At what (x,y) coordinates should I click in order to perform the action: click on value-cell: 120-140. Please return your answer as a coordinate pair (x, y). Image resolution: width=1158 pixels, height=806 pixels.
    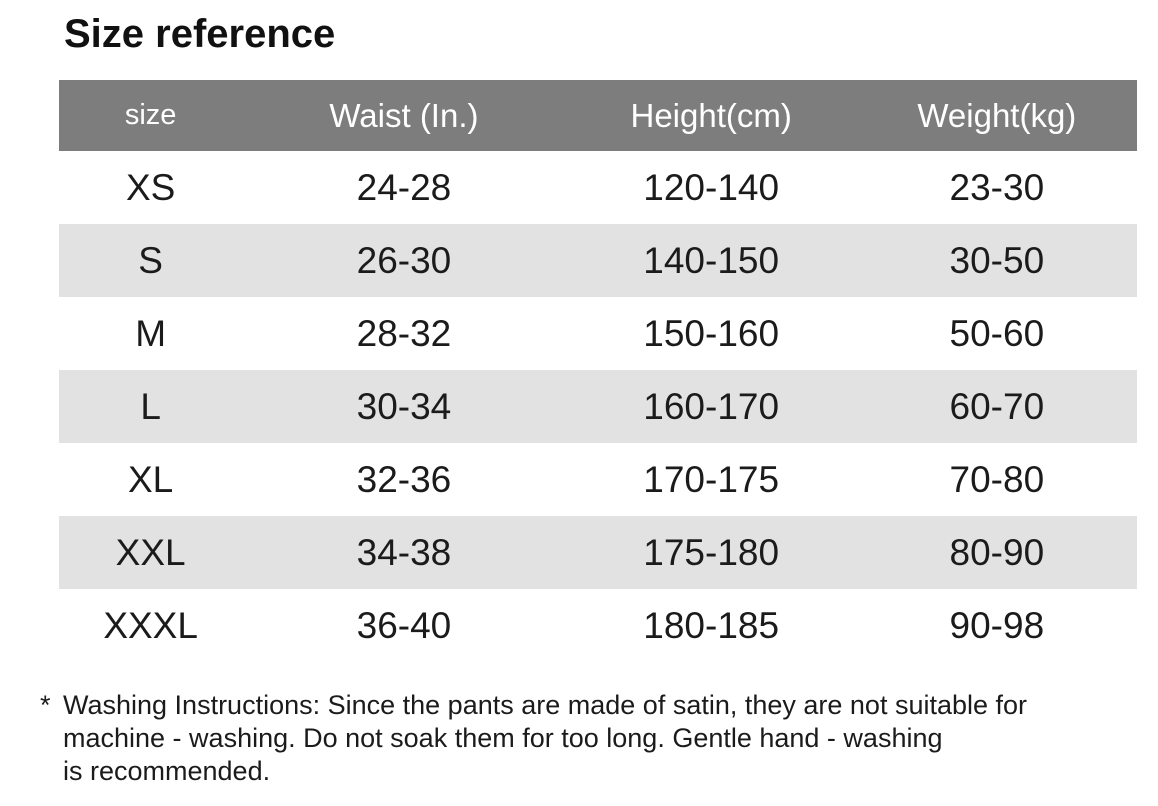
    Looking at the image, I should click on (711, 187).